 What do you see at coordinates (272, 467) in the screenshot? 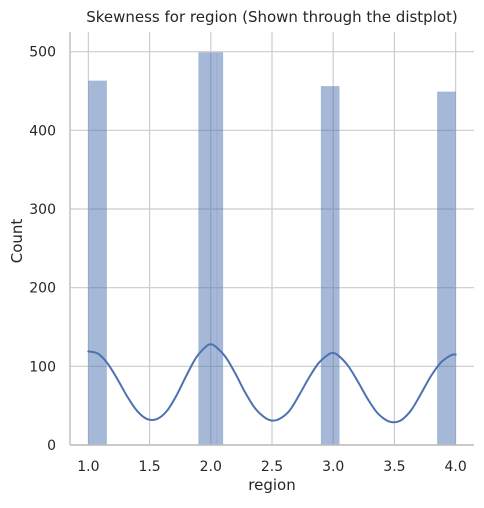
I see `x-tick-label: 2.5` at bounding box center [272, 467].